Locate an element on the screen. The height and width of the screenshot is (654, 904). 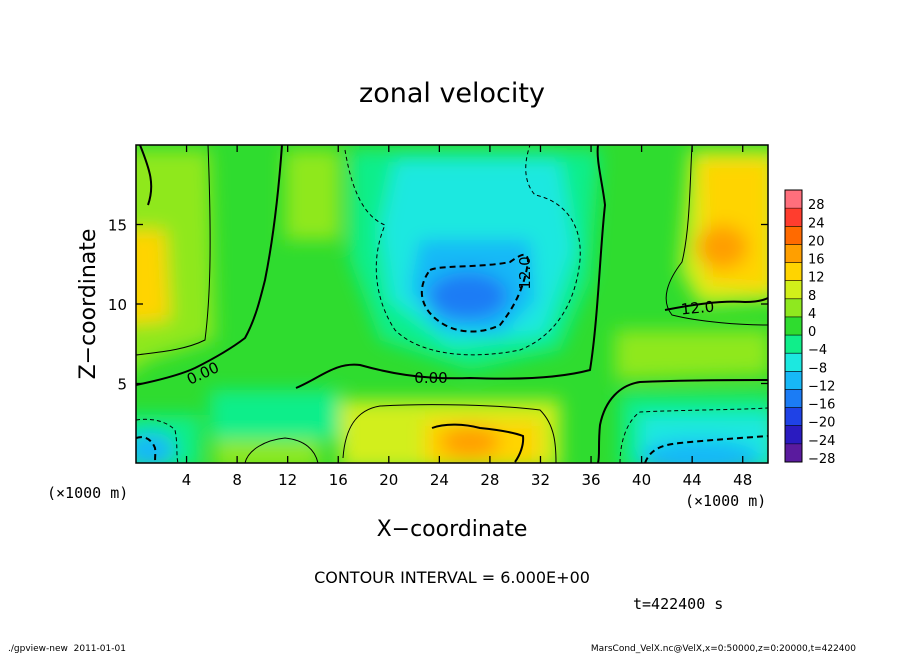
region-right-mid-warm is located at coordinates (691, 355).